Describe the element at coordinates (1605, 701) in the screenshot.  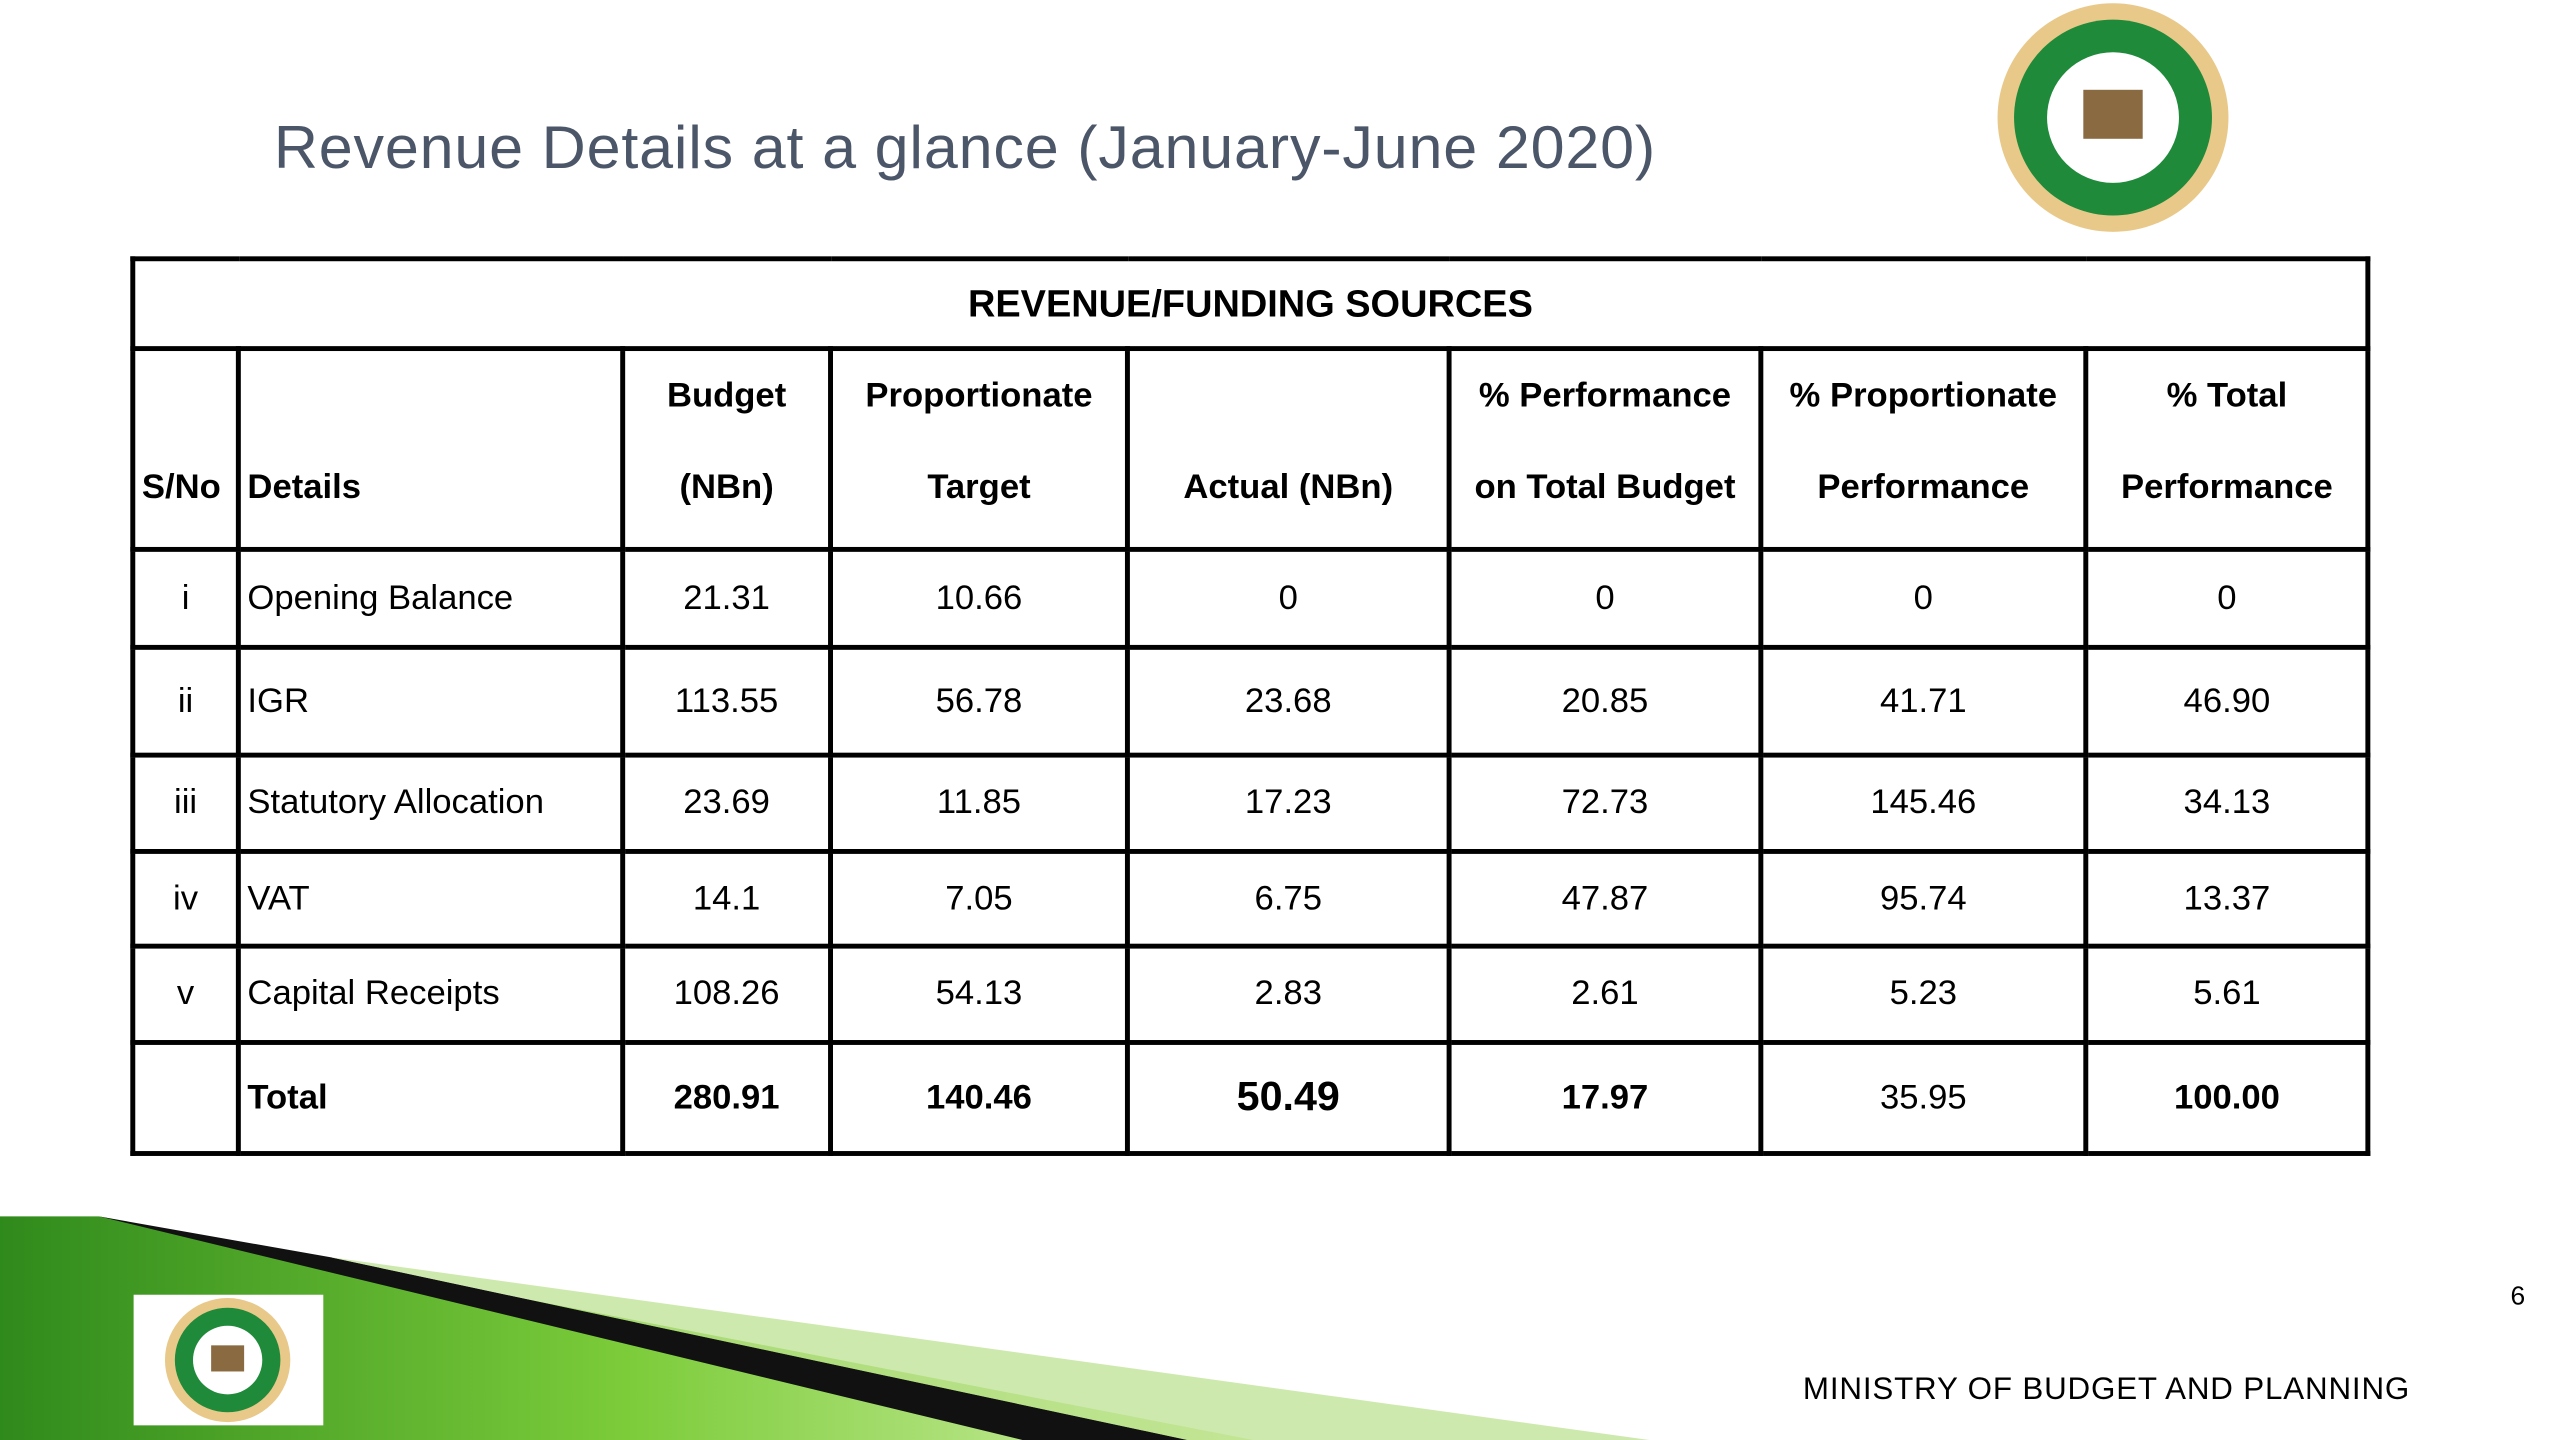
I see `table-cell: 20.85` at that location.